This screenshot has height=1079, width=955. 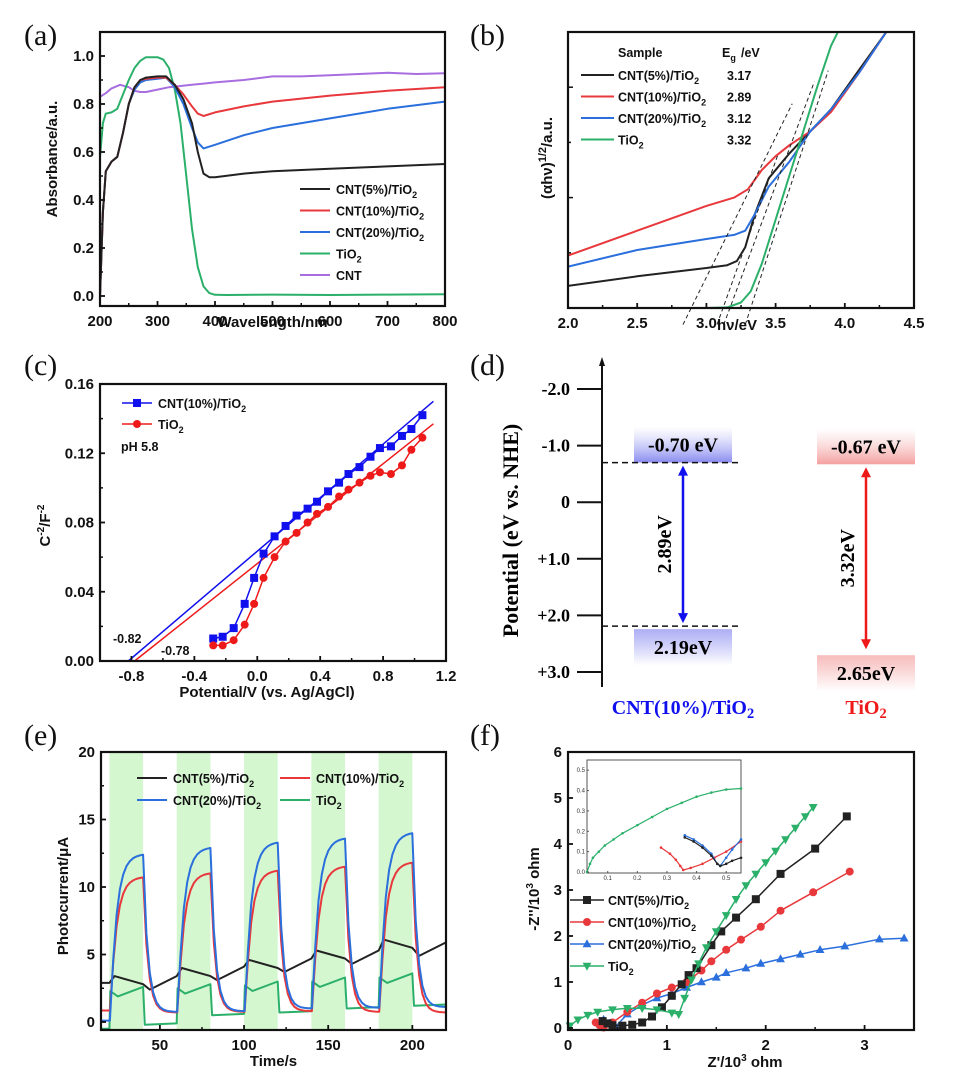 What do you see at coordinates (86, 752) in the screenshot?
I see `y-tick-label: 20` at bounding box center [86, 752].